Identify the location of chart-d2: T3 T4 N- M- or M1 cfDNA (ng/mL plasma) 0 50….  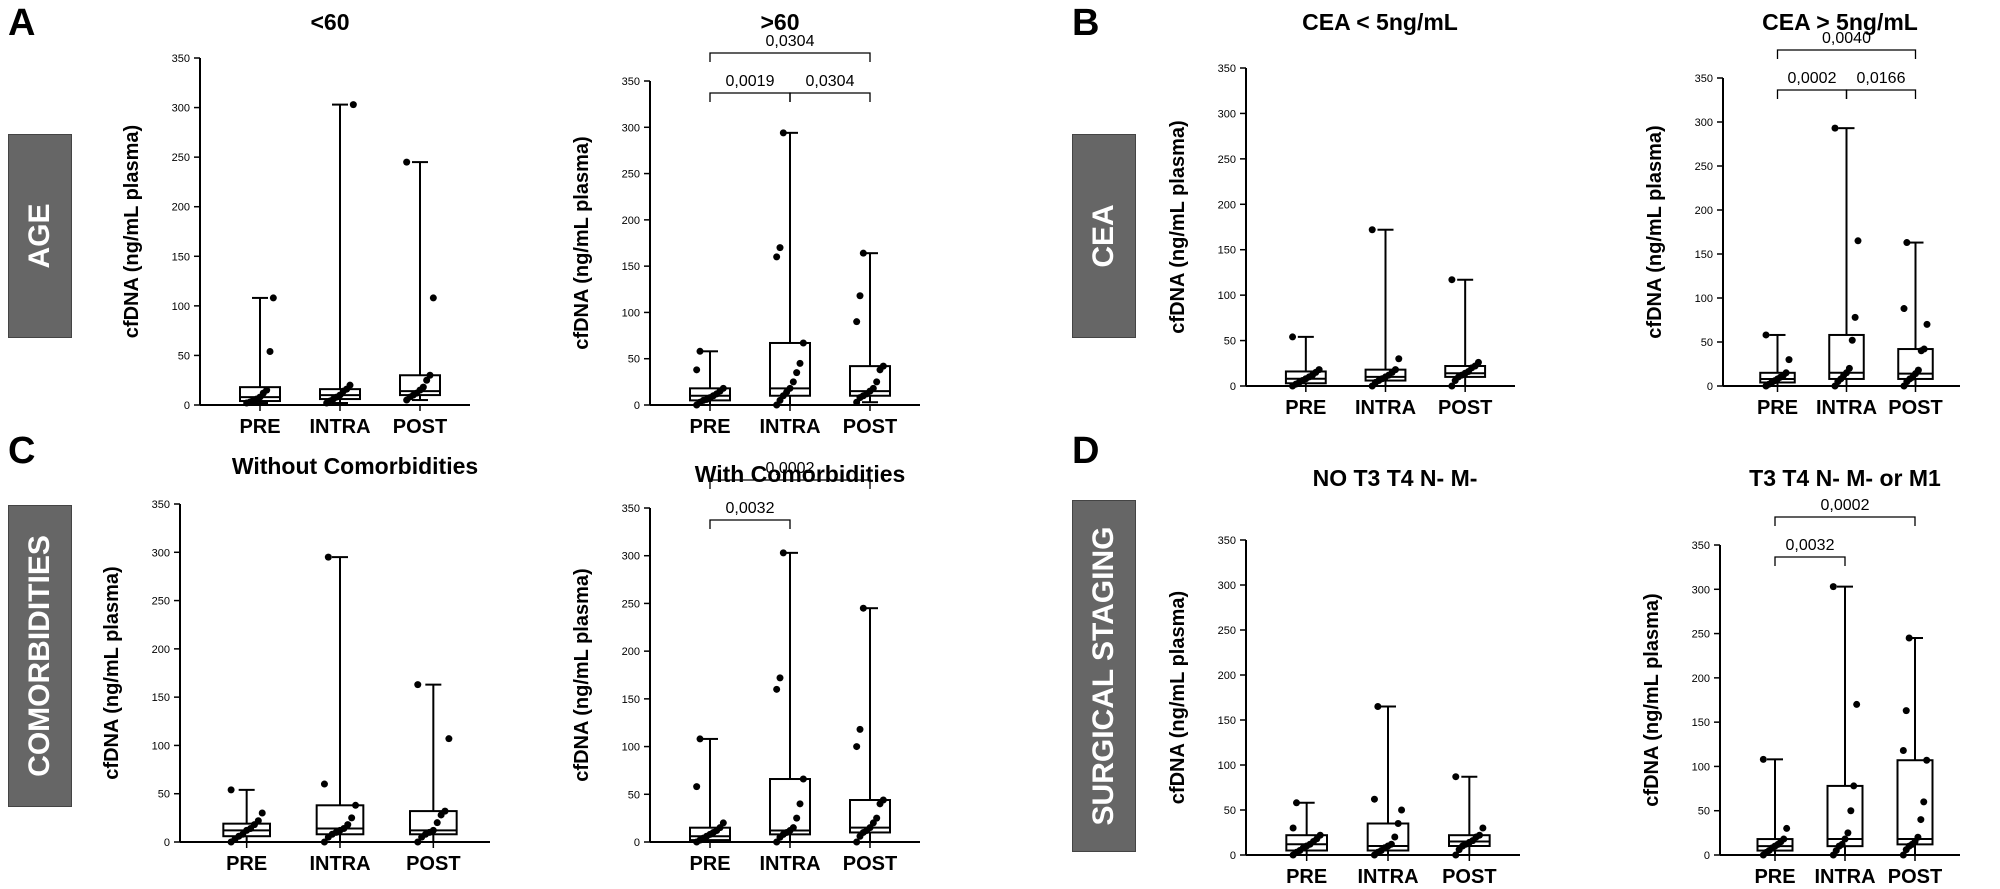
(1800, 676).